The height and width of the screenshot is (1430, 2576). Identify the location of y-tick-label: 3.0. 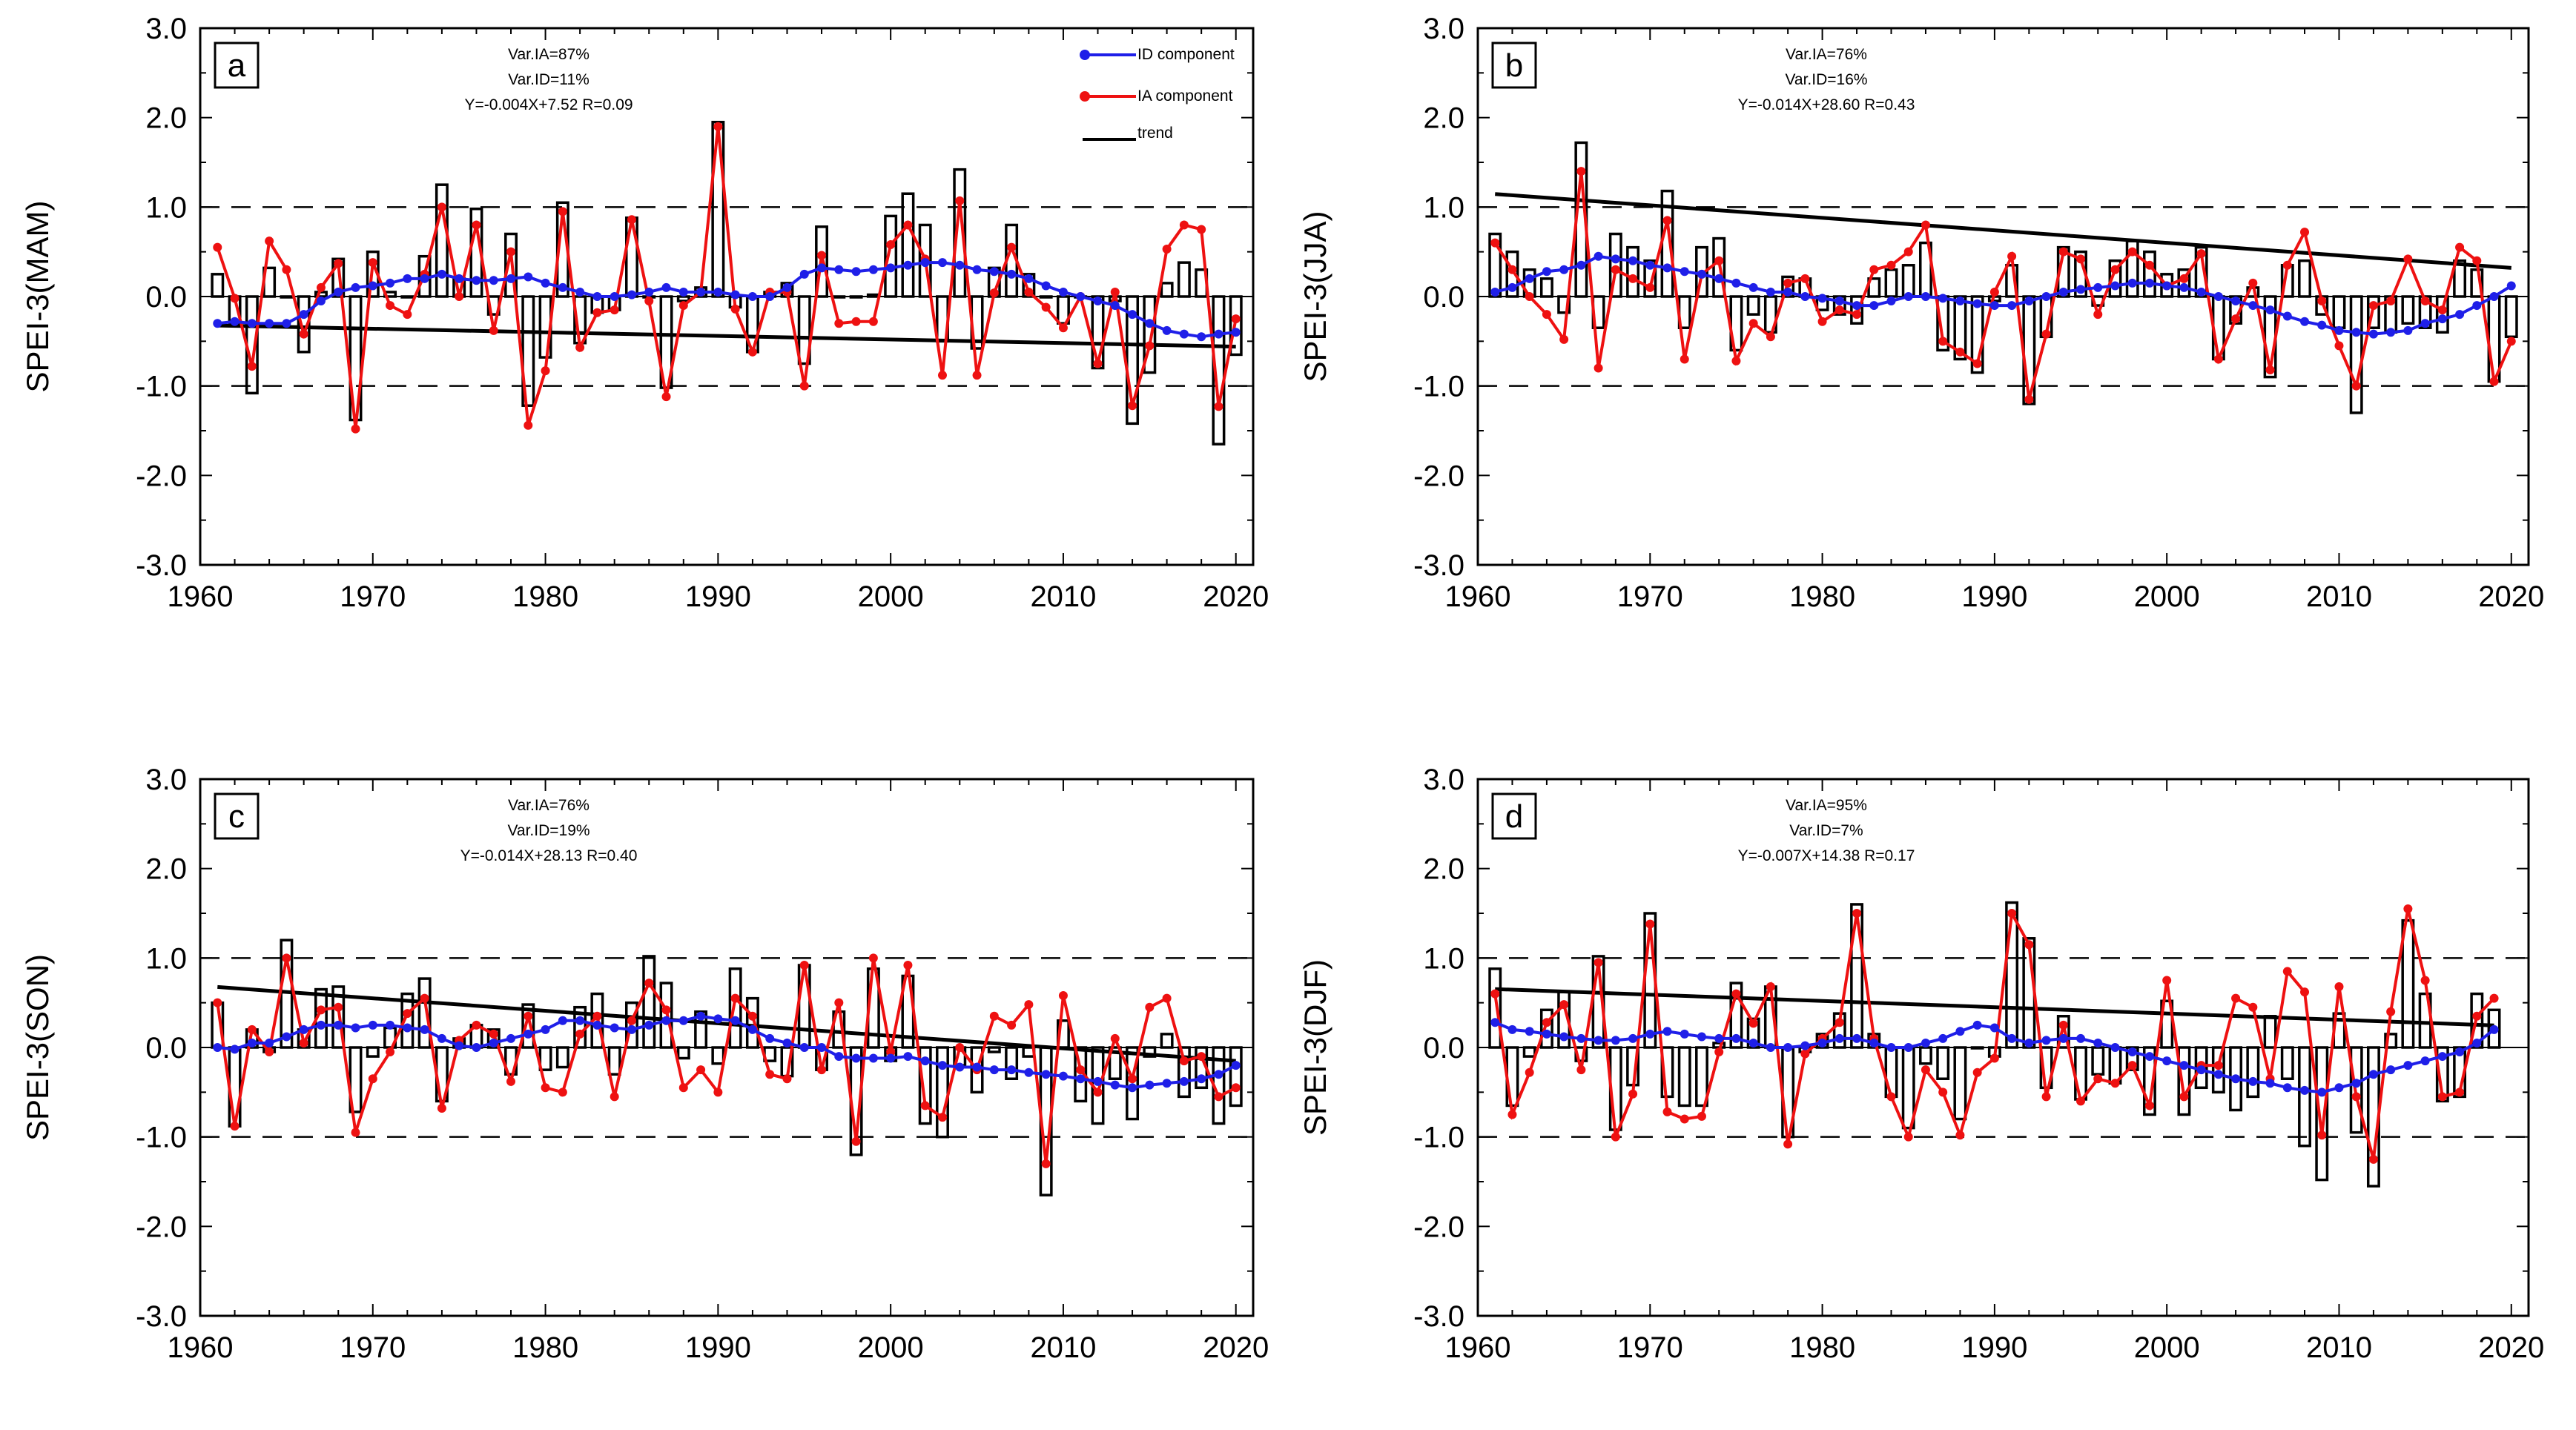
(166, 29).